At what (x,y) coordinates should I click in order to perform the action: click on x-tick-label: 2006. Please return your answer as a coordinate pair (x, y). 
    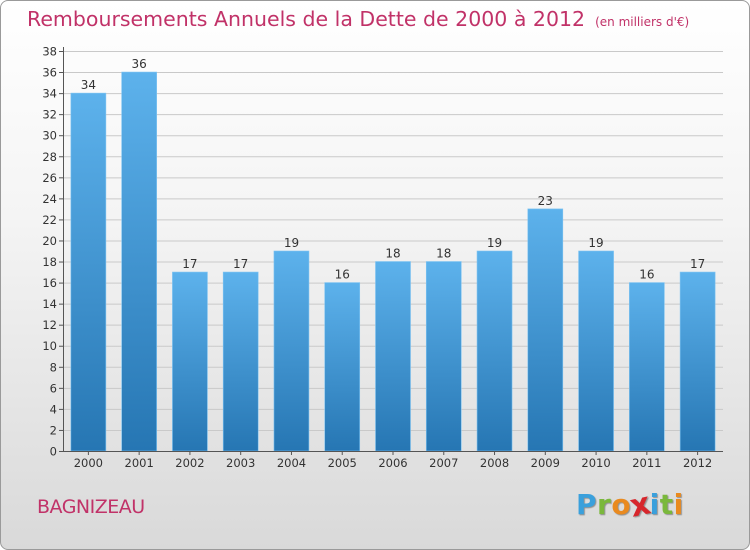
    Looking at the image, I should click on (392, 463).